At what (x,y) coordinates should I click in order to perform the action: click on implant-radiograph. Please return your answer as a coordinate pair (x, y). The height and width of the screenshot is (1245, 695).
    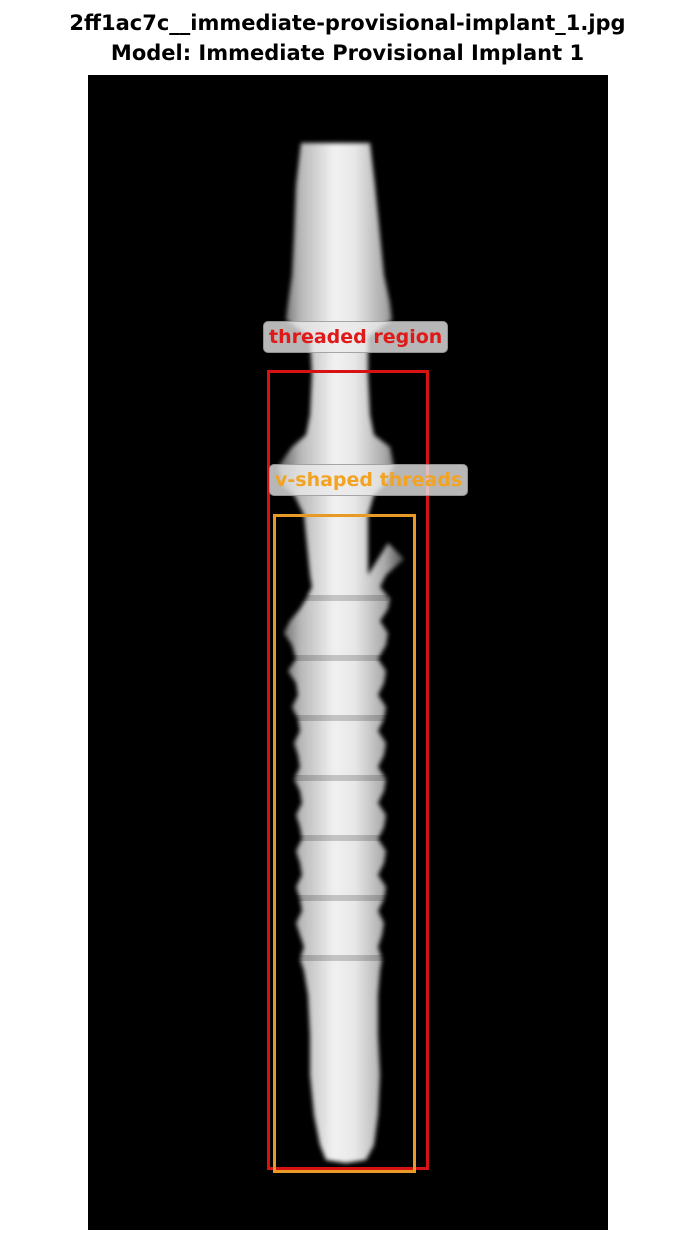
    Looking at the image, I should click on (341, 653).